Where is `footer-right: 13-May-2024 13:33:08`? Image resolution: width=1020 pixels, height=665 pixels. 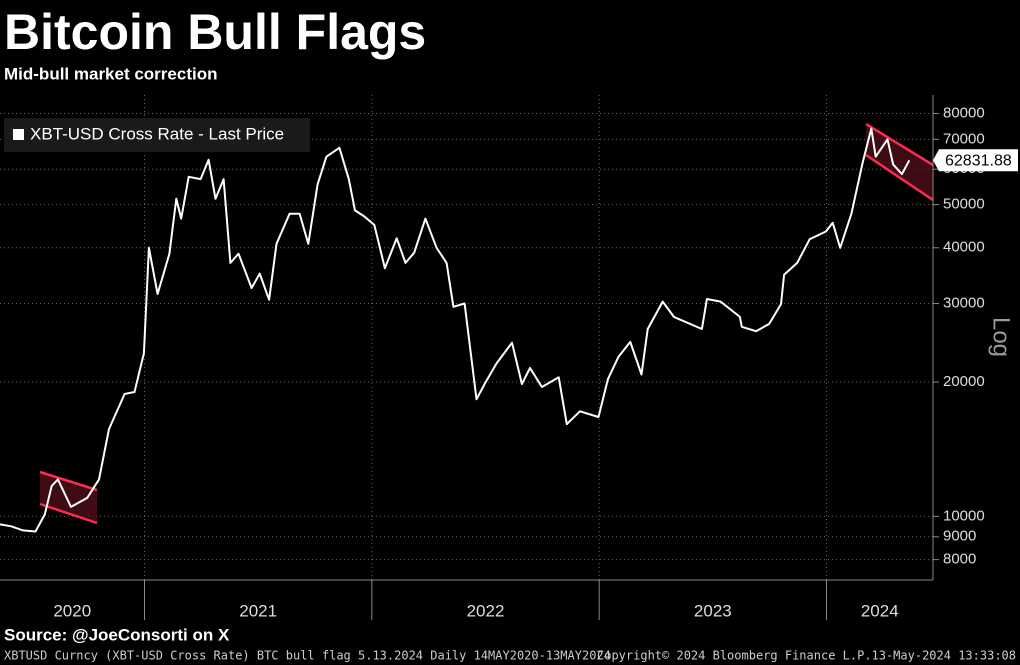
footer-right: 13-May-2024 13:33:08 is located at coordinates (944, 656).